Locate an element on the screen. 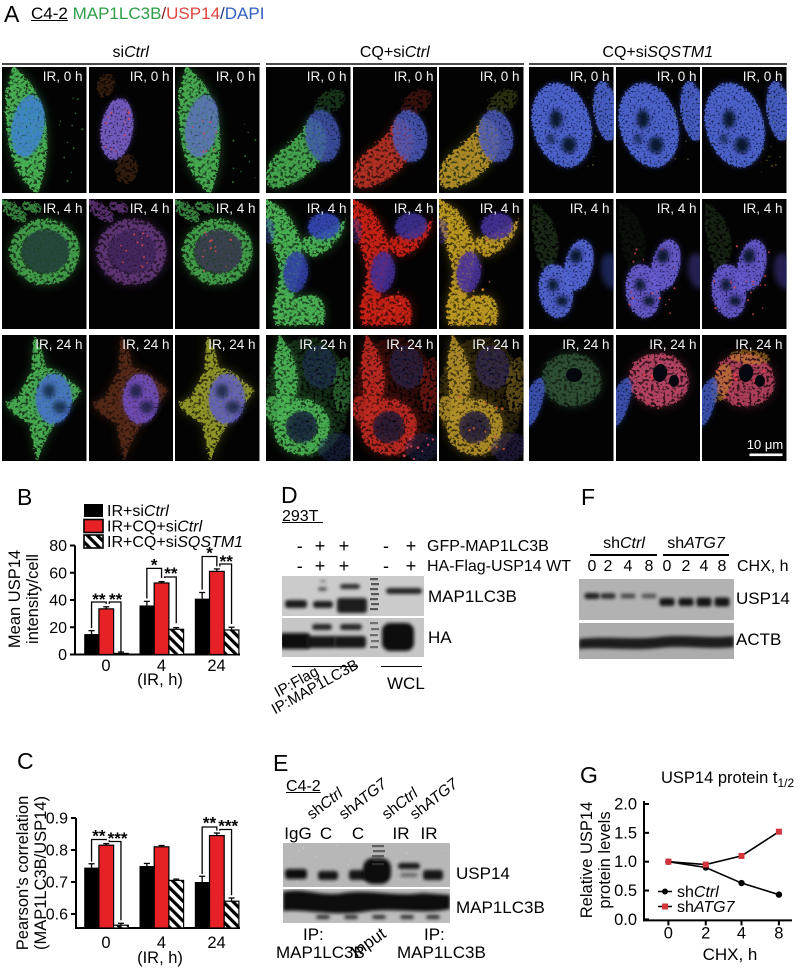 Image resolution: width=800 pixels, height=969 pixels. svg-text: intensity/cell is located at coordinates (33, 599).